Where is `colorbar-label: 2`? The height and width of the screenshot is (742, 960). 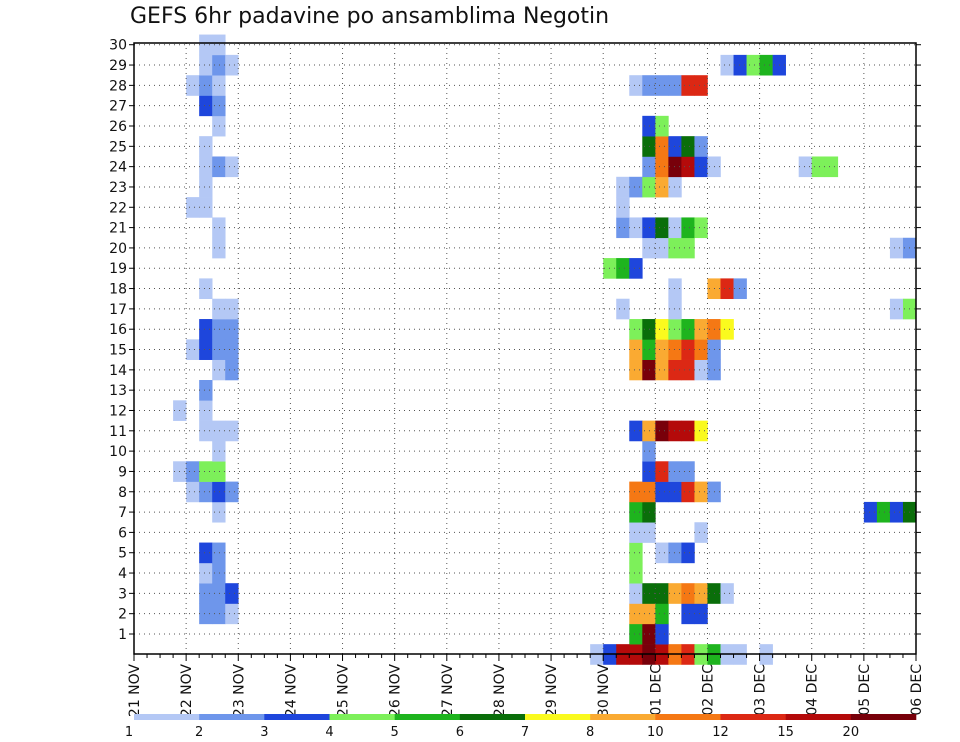 colorbar-label: 2 is located at coordinates (199, 732).